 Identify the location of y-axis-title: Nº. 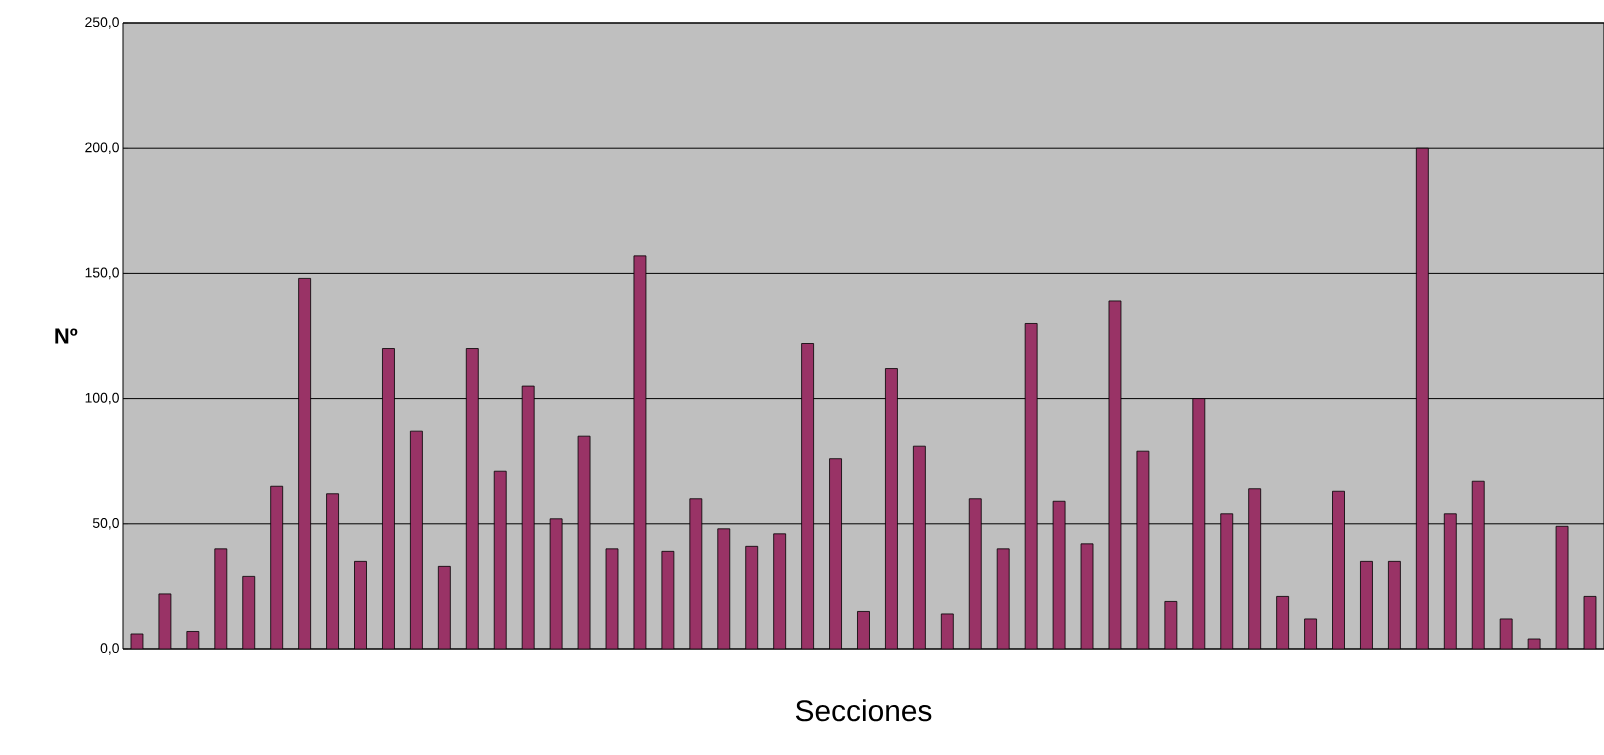
(66, 336).